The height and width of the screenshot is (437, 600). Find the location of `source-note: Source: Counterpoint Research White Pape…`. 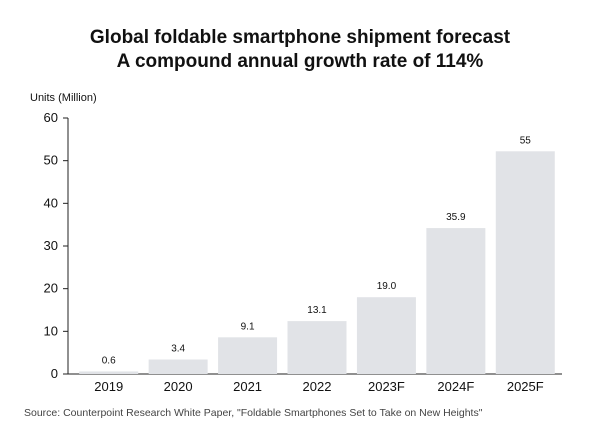

source-note: Source: Counterpoint Research White Pape… is located at coordinates (253, 413).